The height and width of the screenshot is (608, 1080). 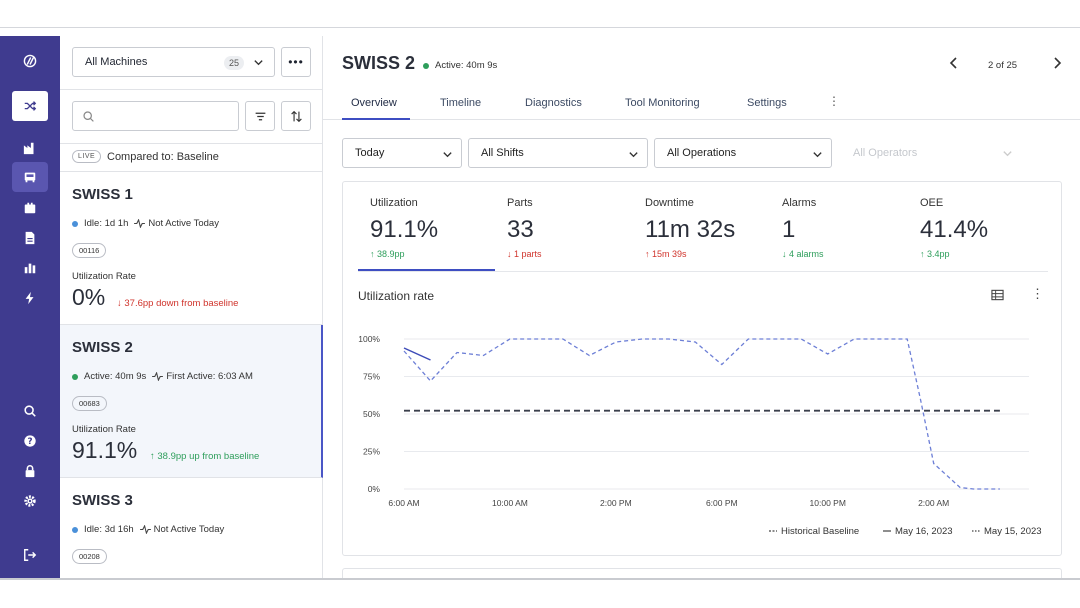 What do you see at coordinates (520, 229) in the screenshot?
I see `kpi-value: 33` at bounding box center [520, 229].